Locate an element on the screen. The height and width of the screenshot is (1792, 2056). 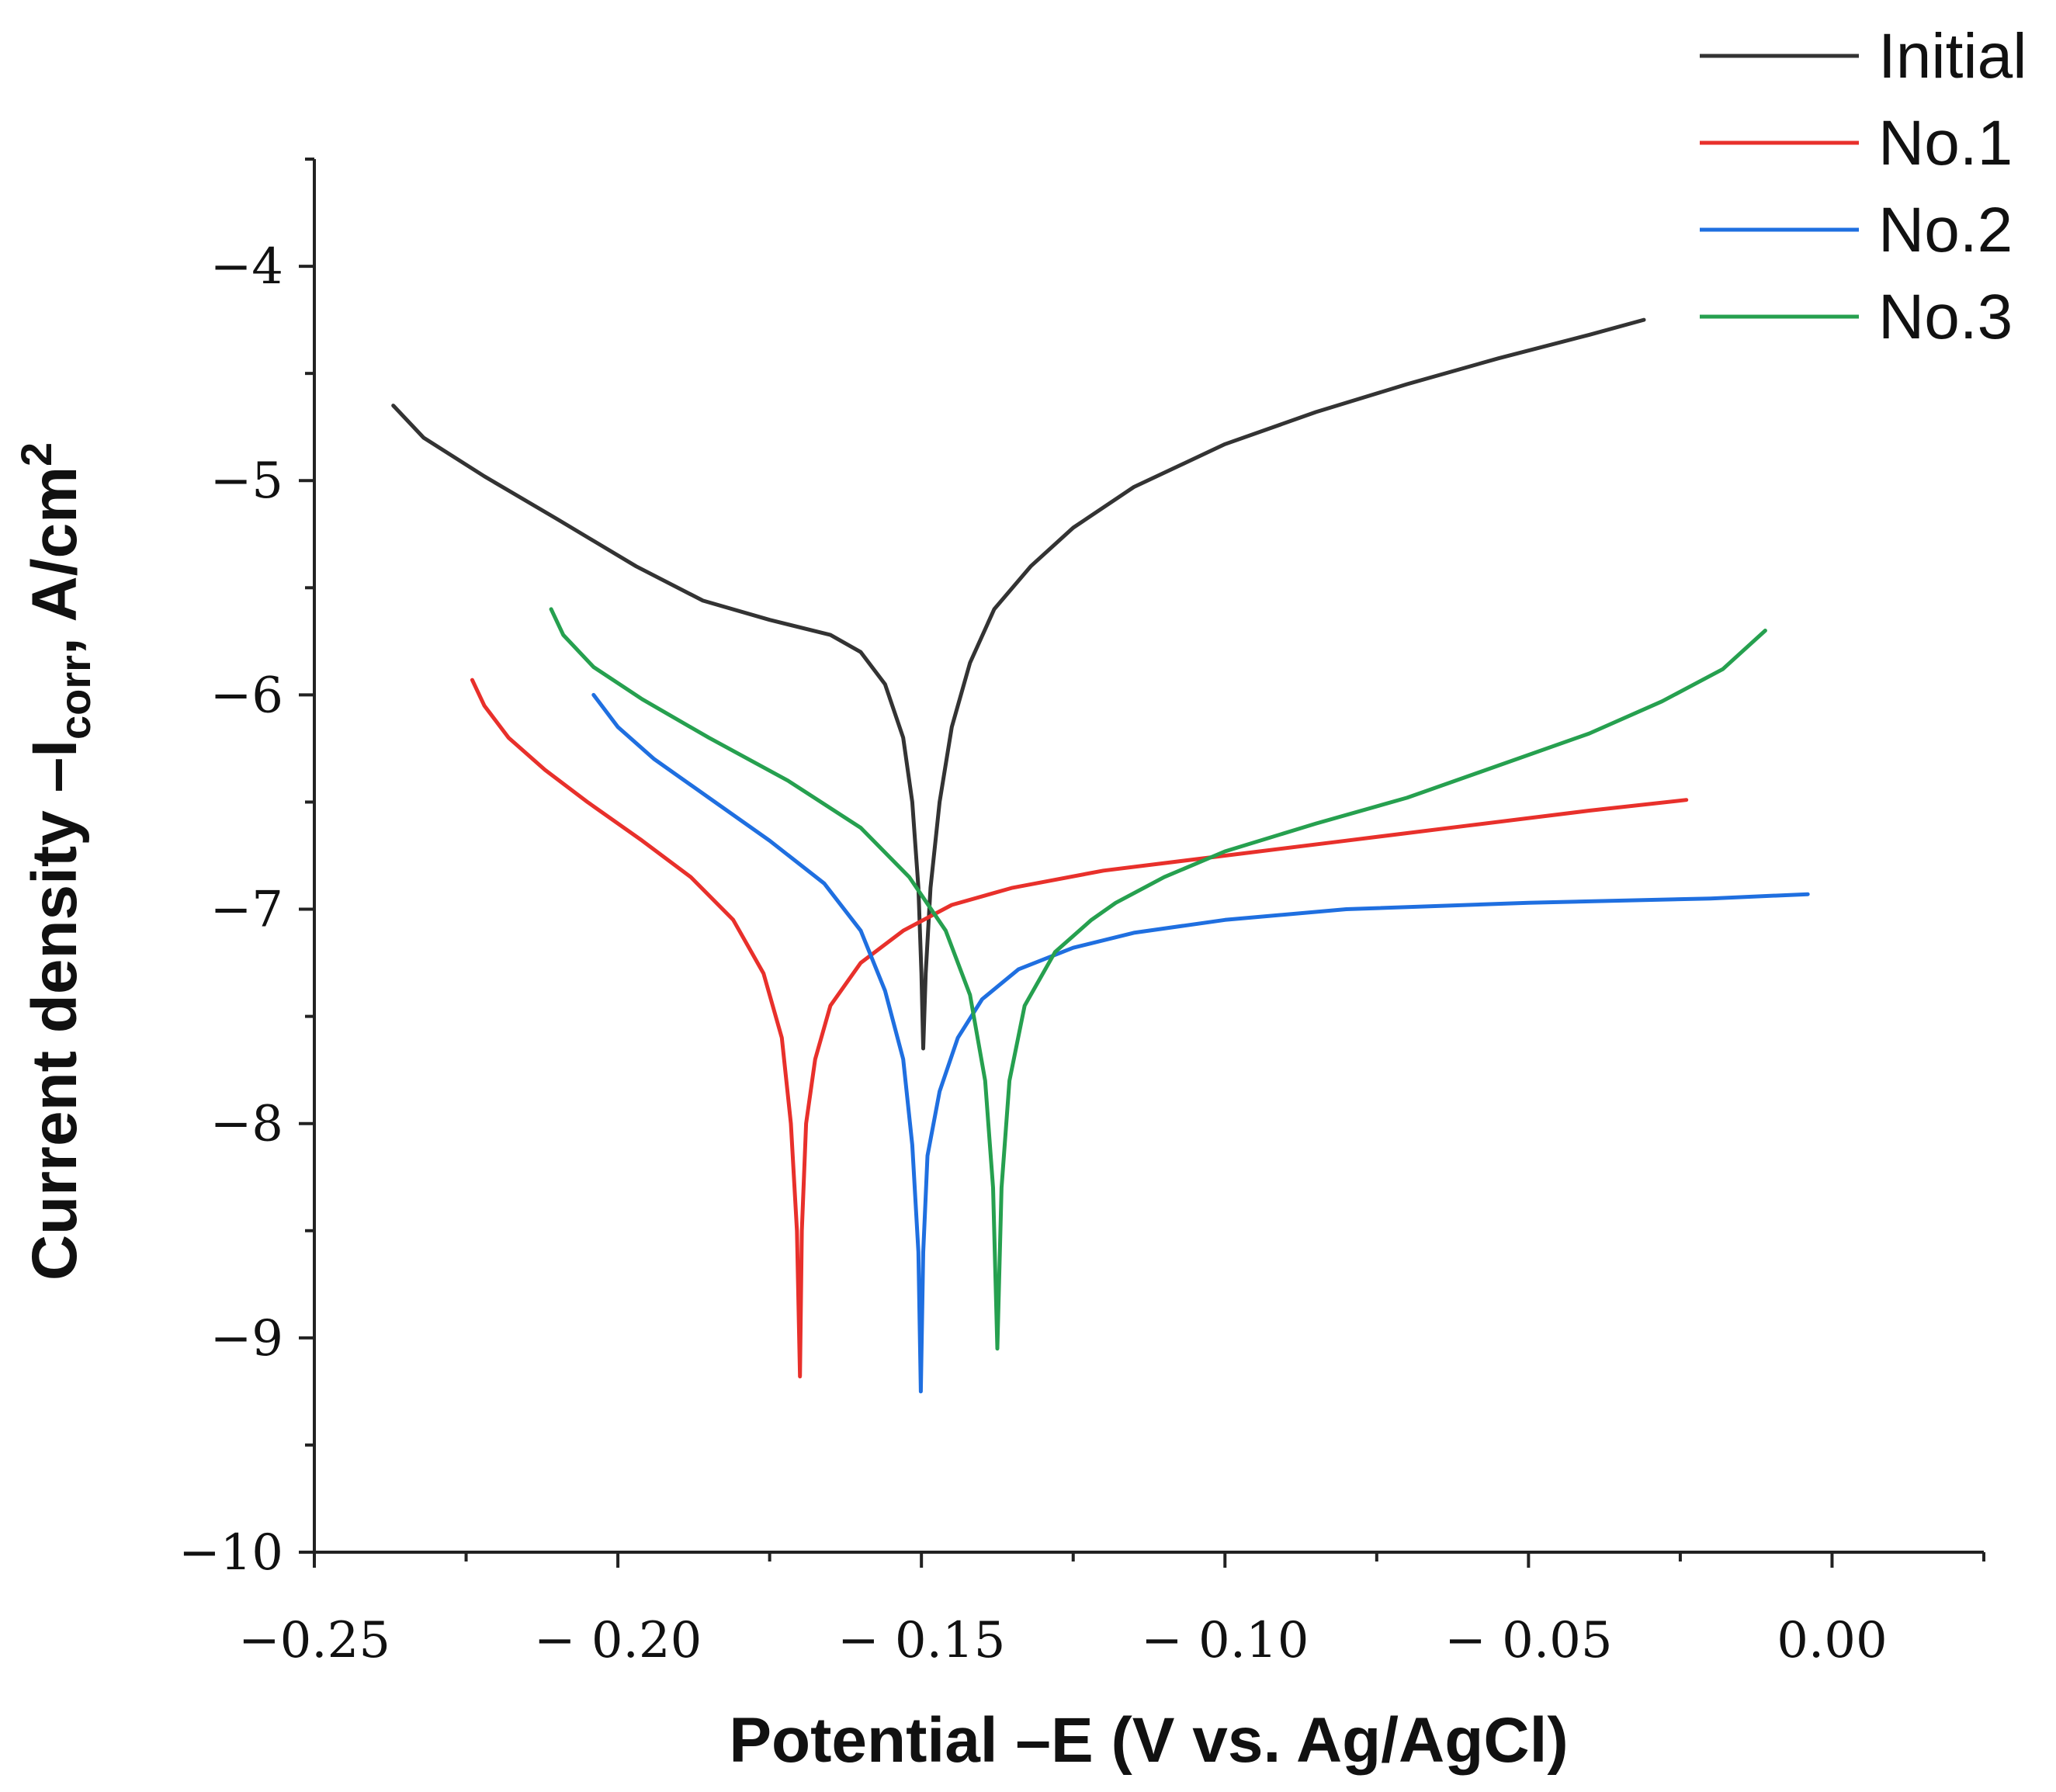
x-tick-label: −0.25 is located at coordinates (314, 1640).